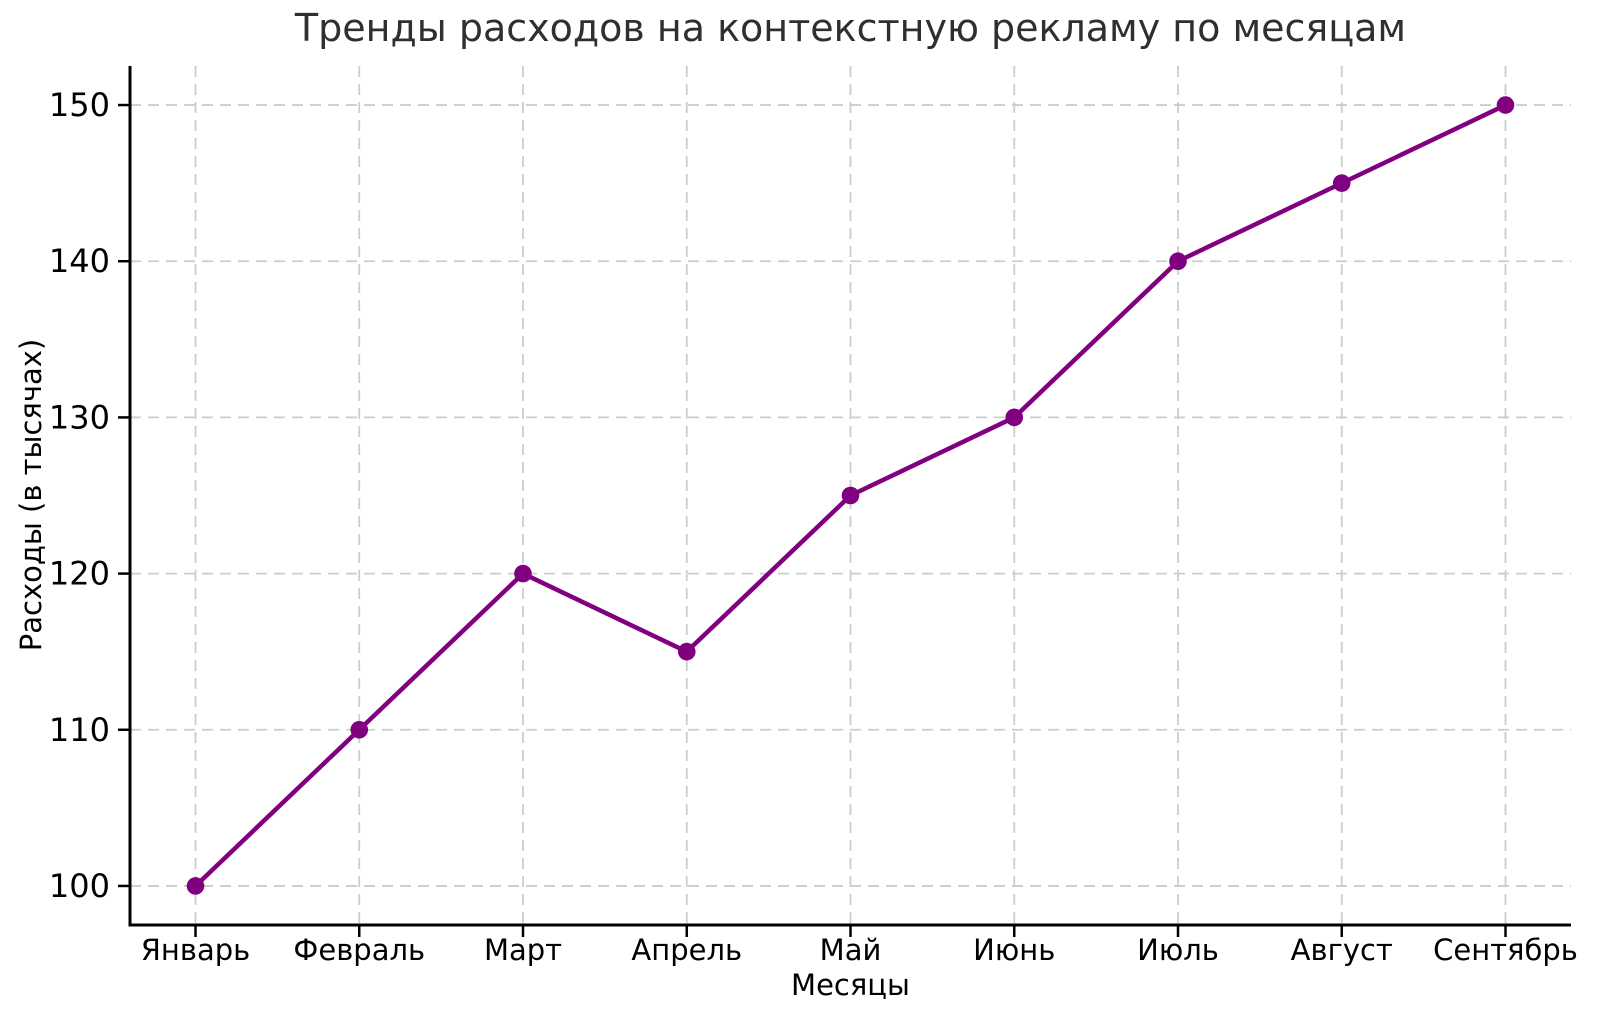  What do you see at coordinates (1342, 950) in the screenshot?
I see `x-tick-label: Август` at bounding box center [1342, 950].